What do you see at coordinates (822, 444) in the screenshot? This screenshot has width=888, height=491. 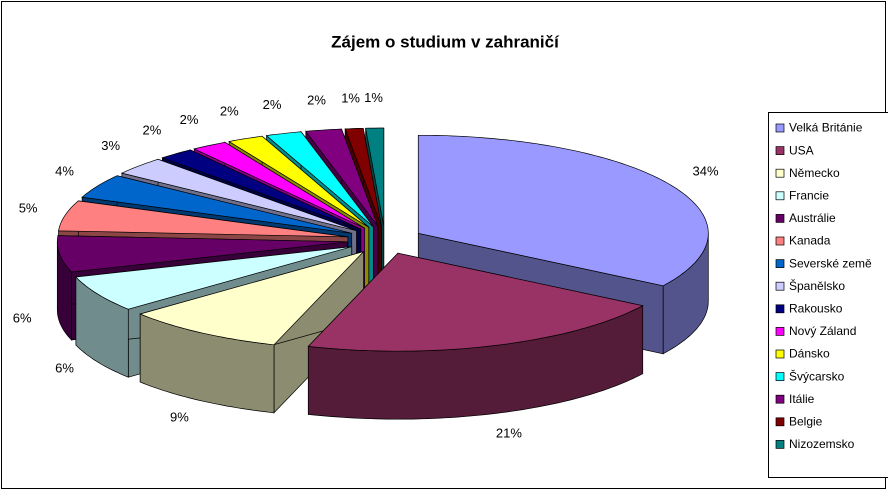 I see `legend-label: Nizozemsko` at bounding box center [822, 444].